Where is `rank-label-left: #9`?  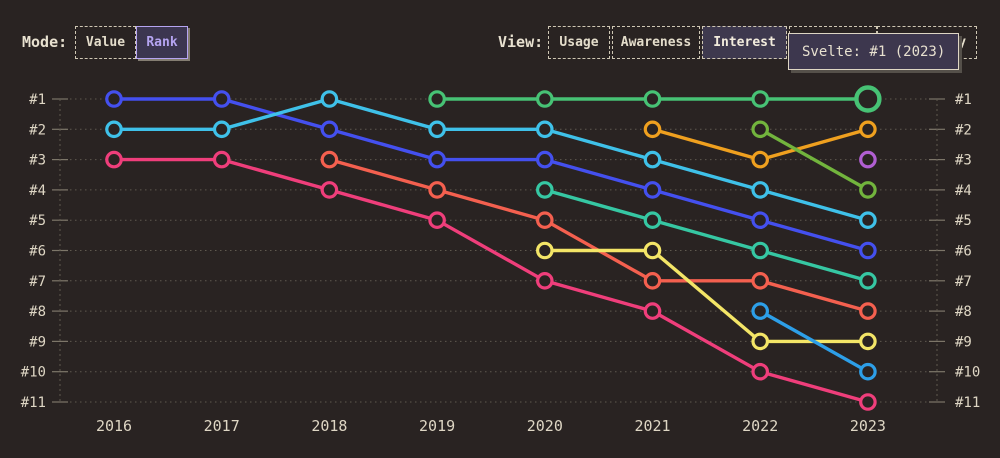
rank-label-left: #9 is located at coordinates (37, 342).